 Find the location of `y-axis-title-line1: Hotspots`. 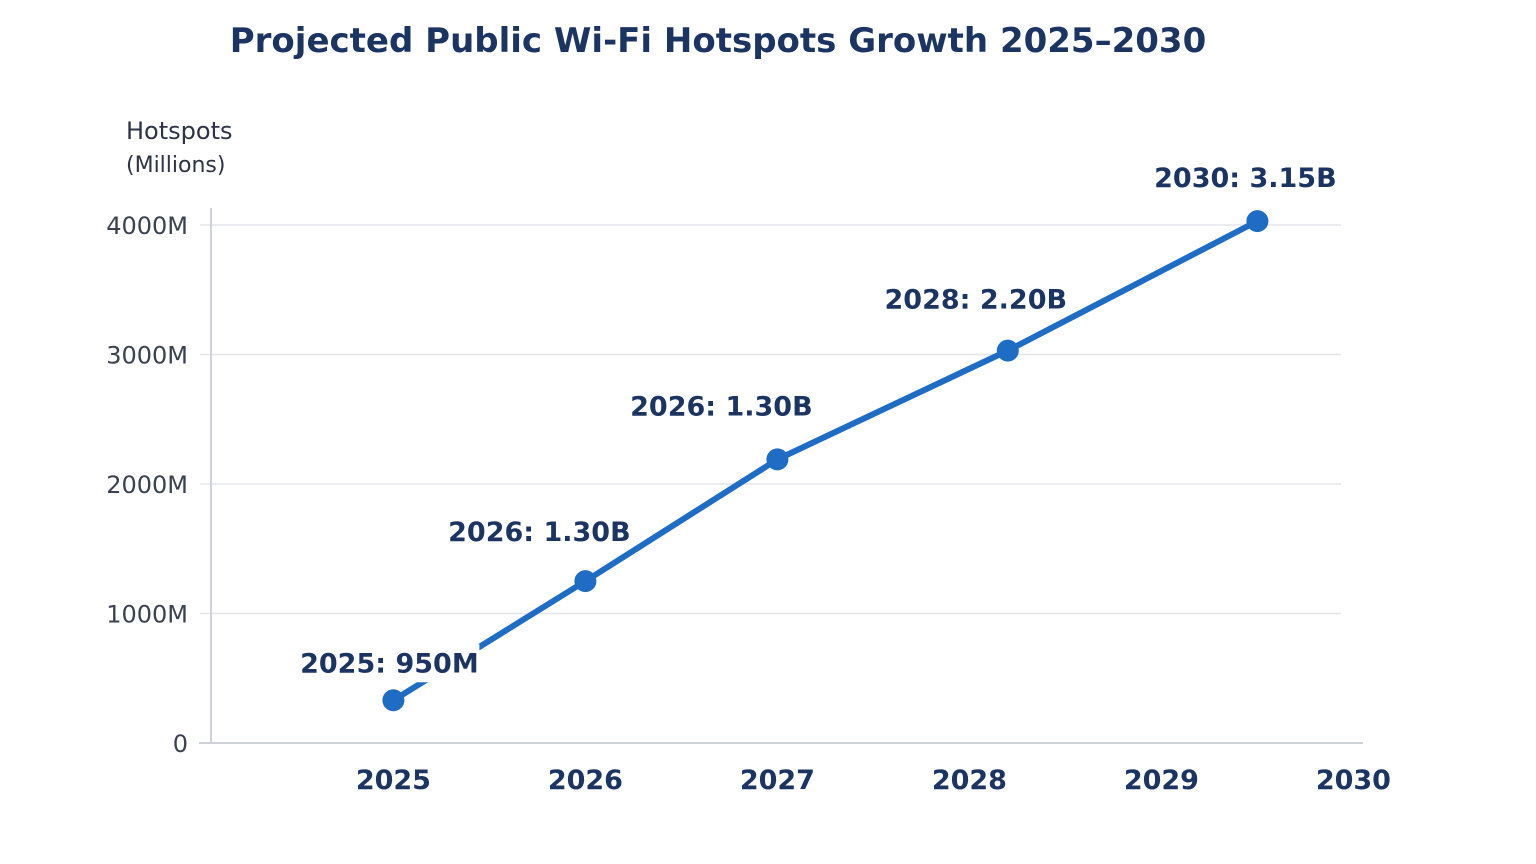

y-axis-title-line1: Hotspots is located at coordinates (179, 131).